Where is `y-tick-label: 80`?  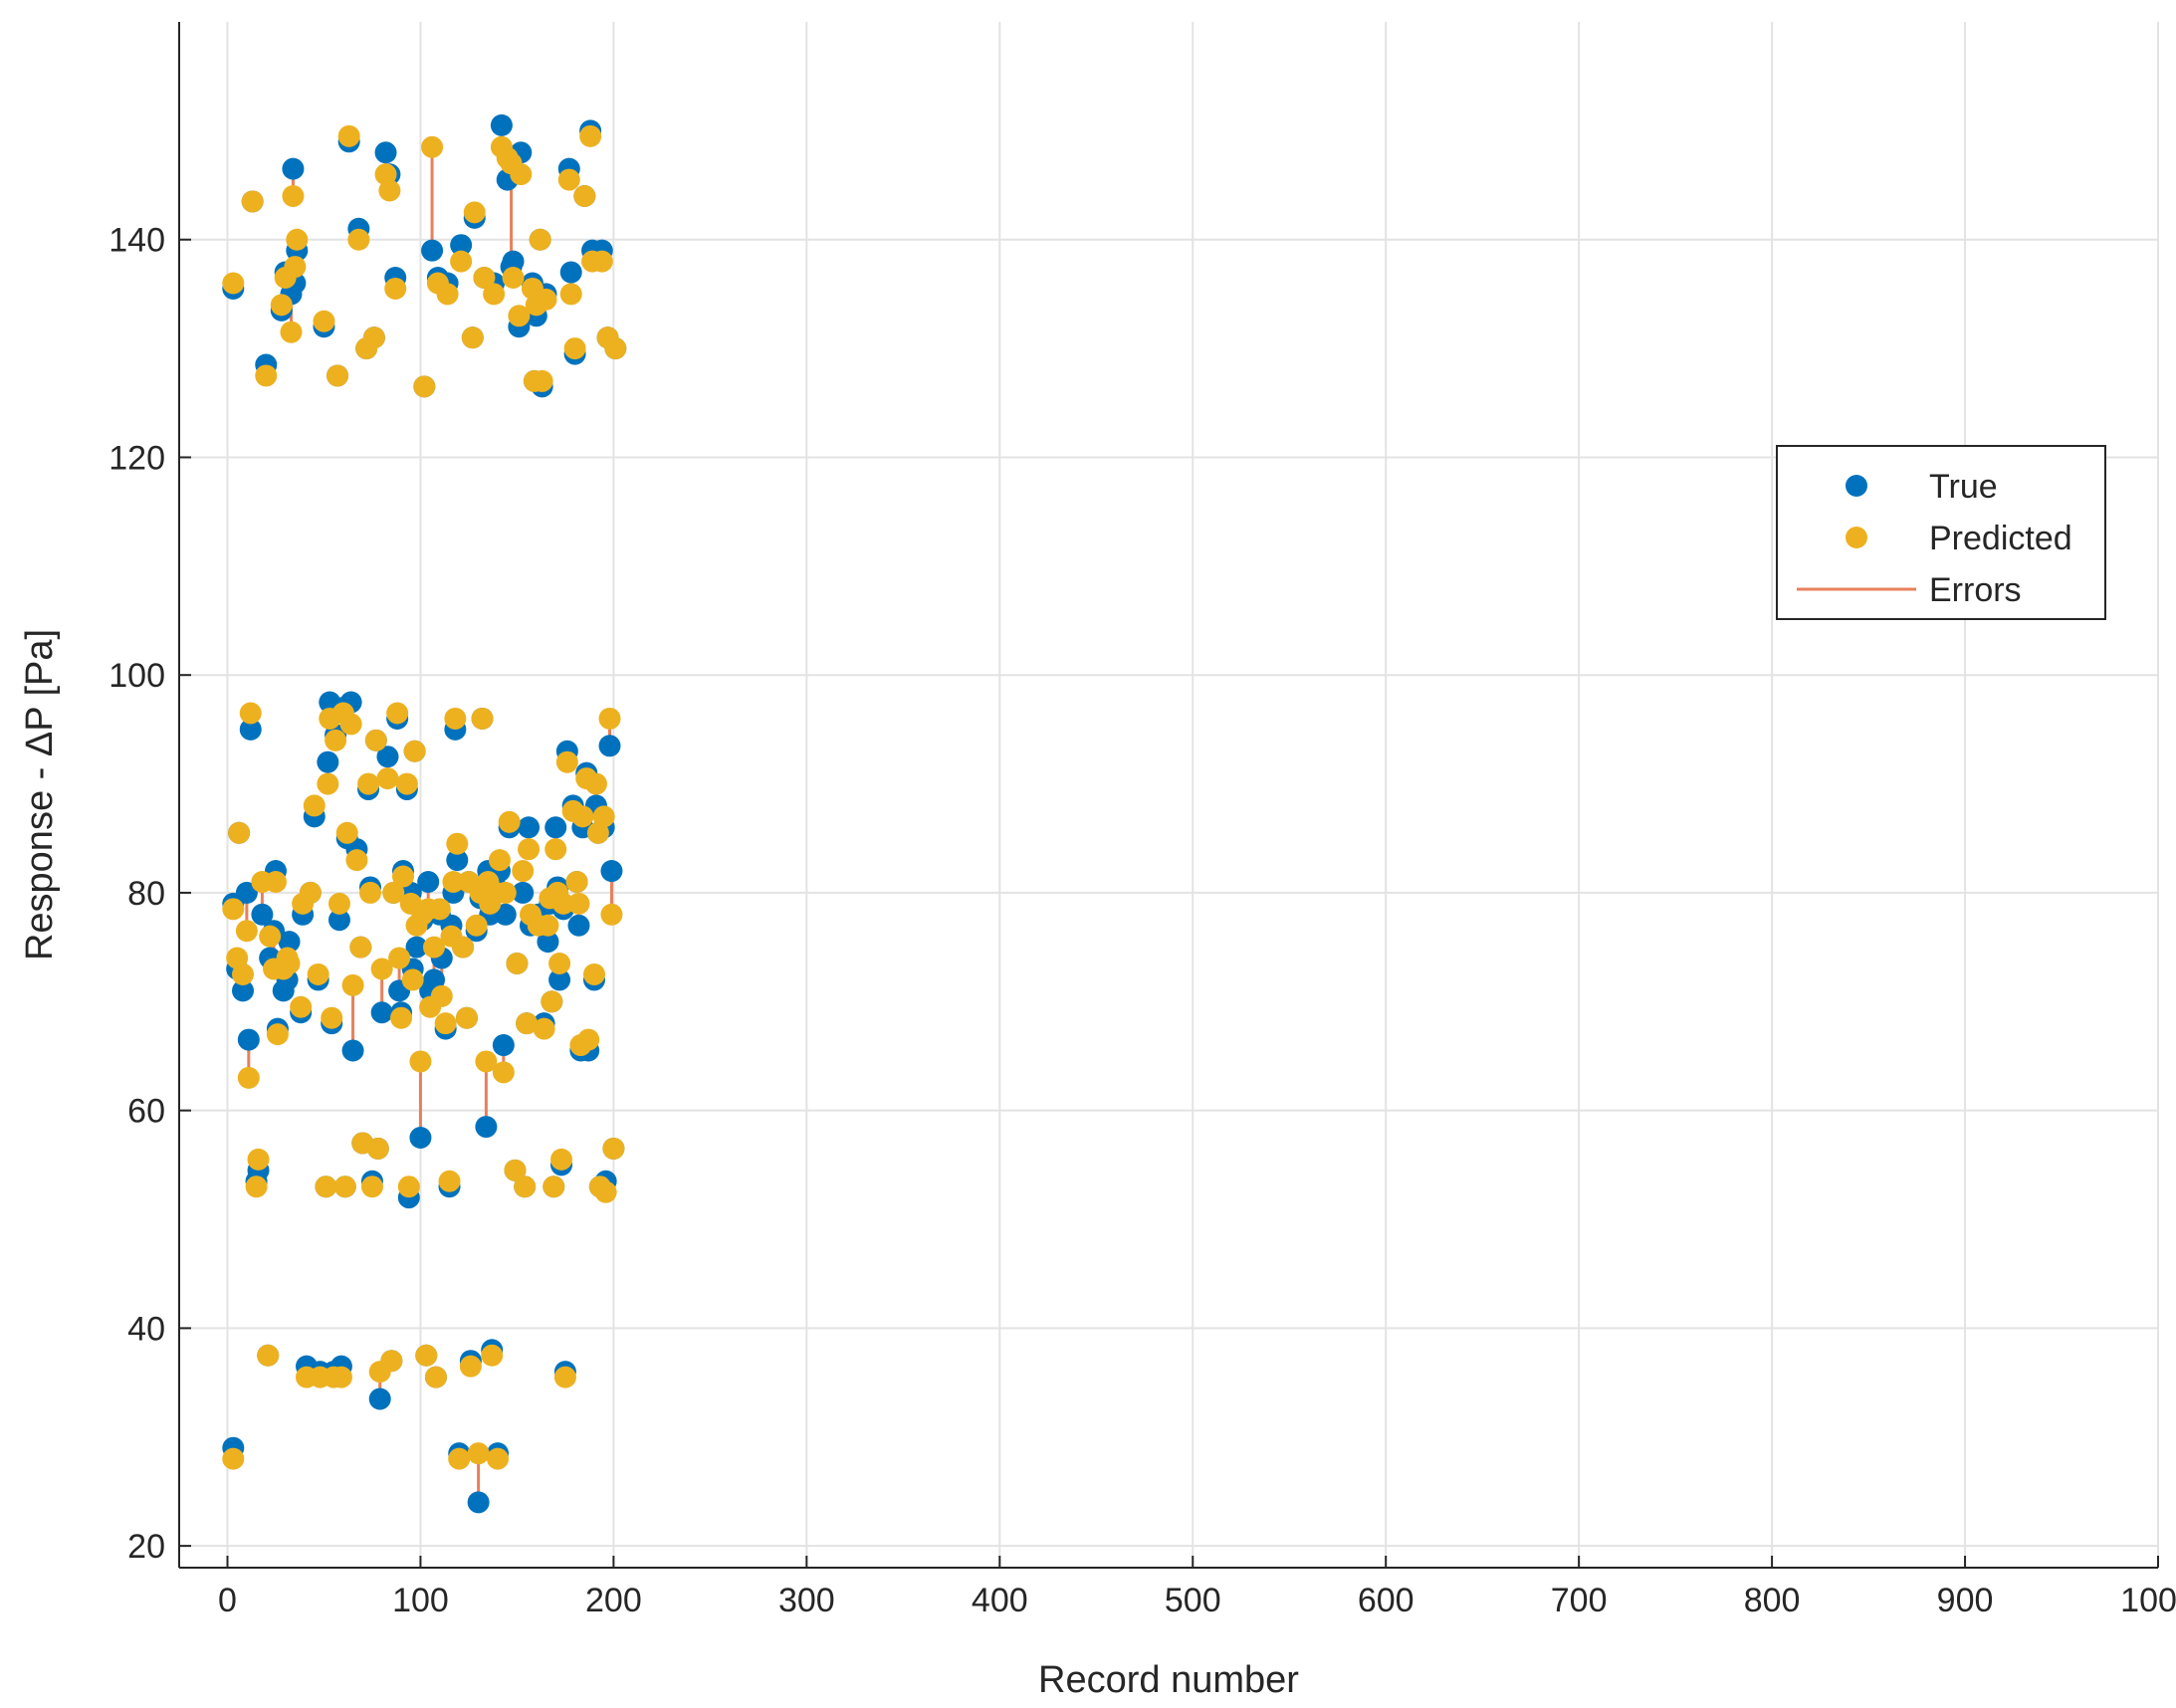 y-tick-label: 80 is located at coordinates (146, 894).